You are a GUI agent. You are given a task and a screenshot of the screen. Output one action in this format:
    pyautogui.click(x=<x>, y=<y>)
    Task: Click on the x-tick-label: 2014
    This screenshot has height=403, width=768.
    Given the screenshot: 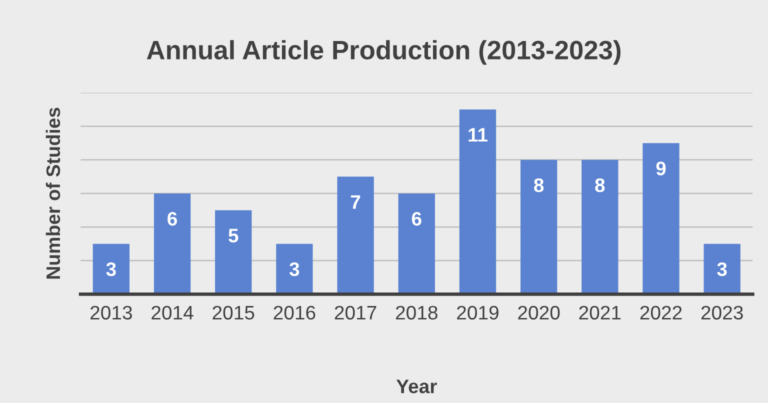 What is the action you would take?
    pyautogui.click(x=173, y=313)
    